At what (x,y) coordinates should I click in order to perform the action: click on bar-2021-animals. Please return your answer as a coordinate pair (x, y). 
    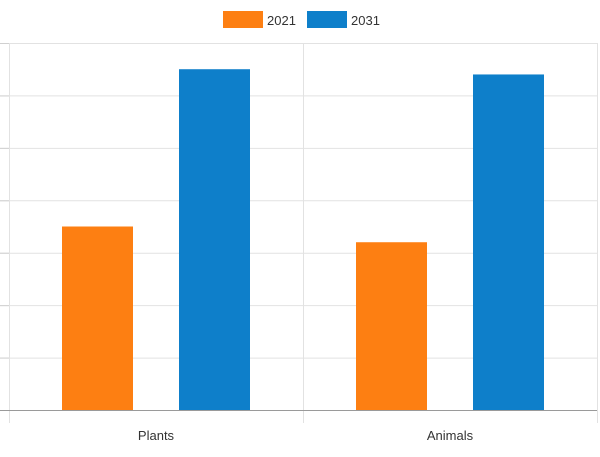
    Looking at the image, I should click on (391, 326).